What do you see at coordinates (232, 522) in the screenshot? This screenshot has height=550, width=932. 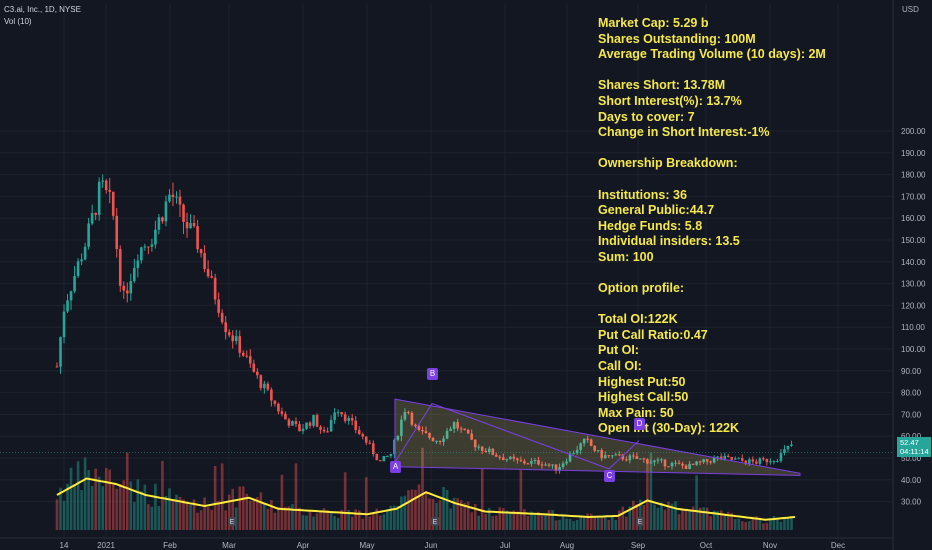 I see `earnings-marker-label: E` at bounding box center [232, 522].